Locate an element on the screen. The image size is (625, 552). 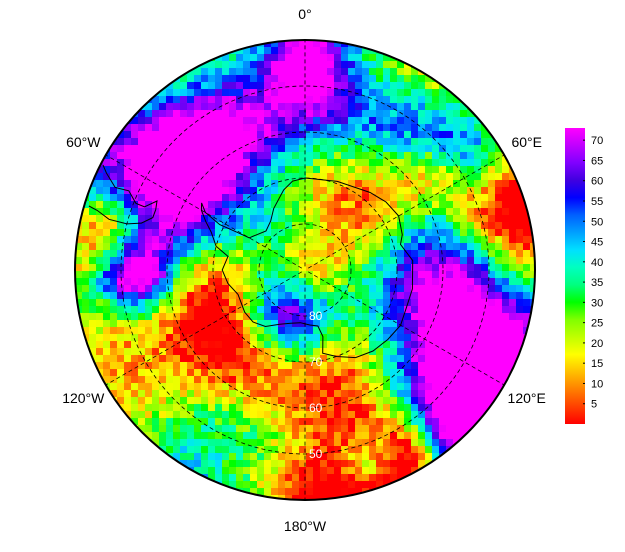
colorbar-tick-label: 65 is located at coordinates (597, 161).